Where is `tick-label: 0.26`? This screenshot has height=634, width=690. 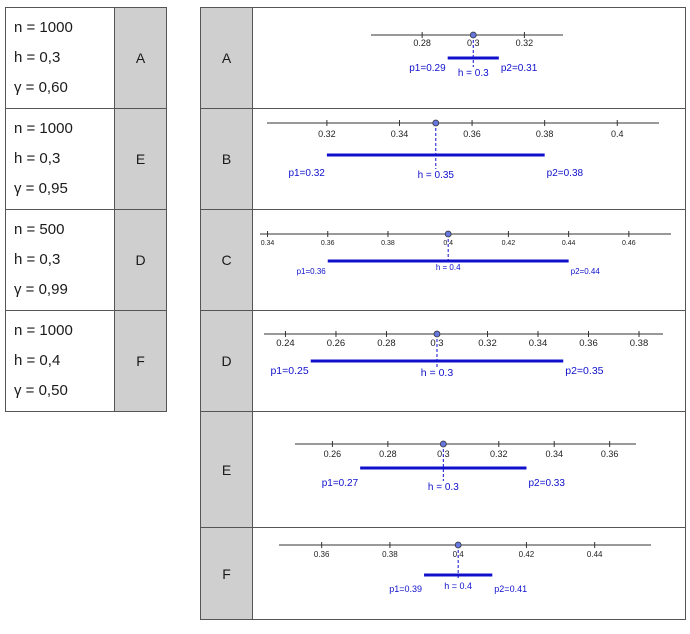
tick-label: 0.26 is located at coordinates (336, 343).